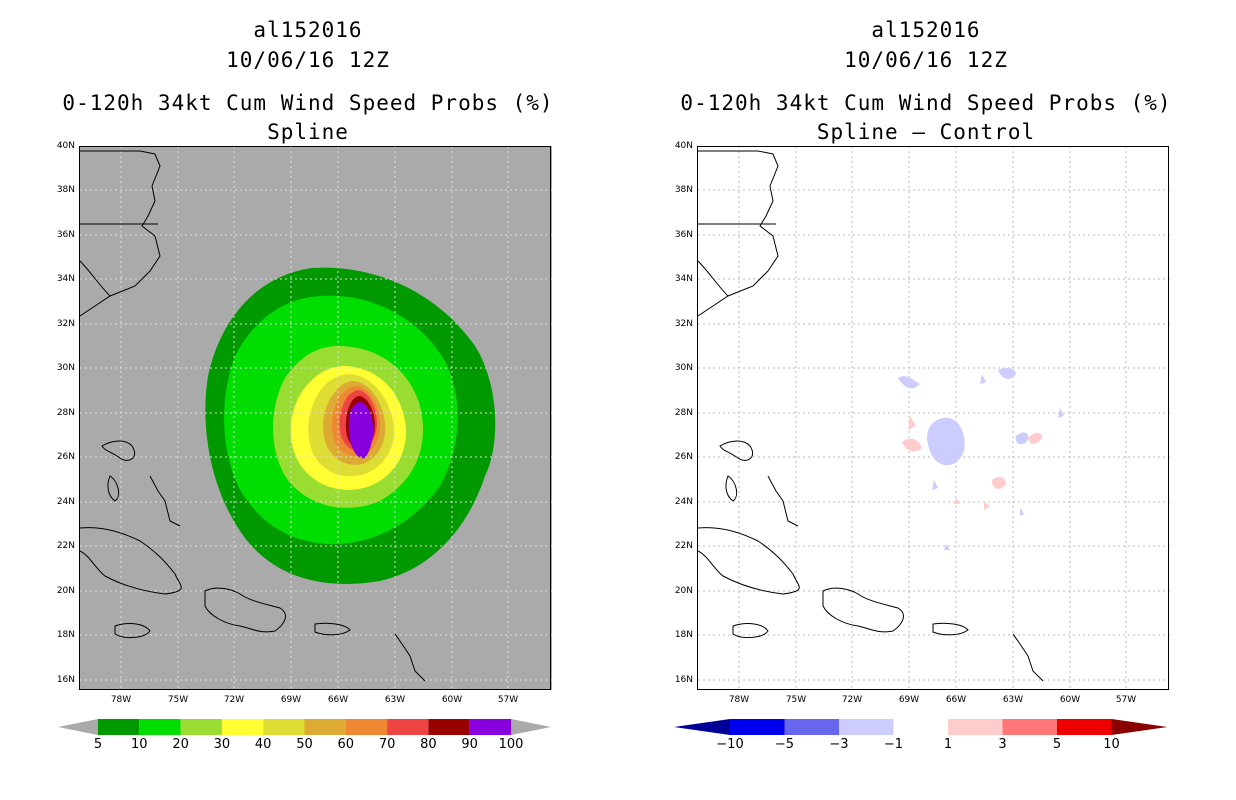  Describe the element at coordinates (180, 744) in the screenshot. I see `colorbar-label: 20` at that location.